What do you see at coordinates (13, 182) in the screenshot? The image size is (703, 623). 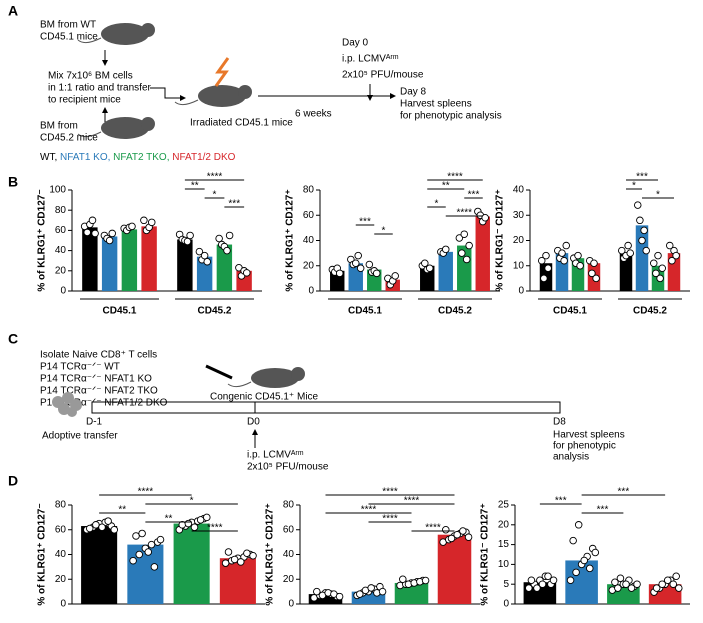 I see `panel-label: B` at bounding box center [13, 182].